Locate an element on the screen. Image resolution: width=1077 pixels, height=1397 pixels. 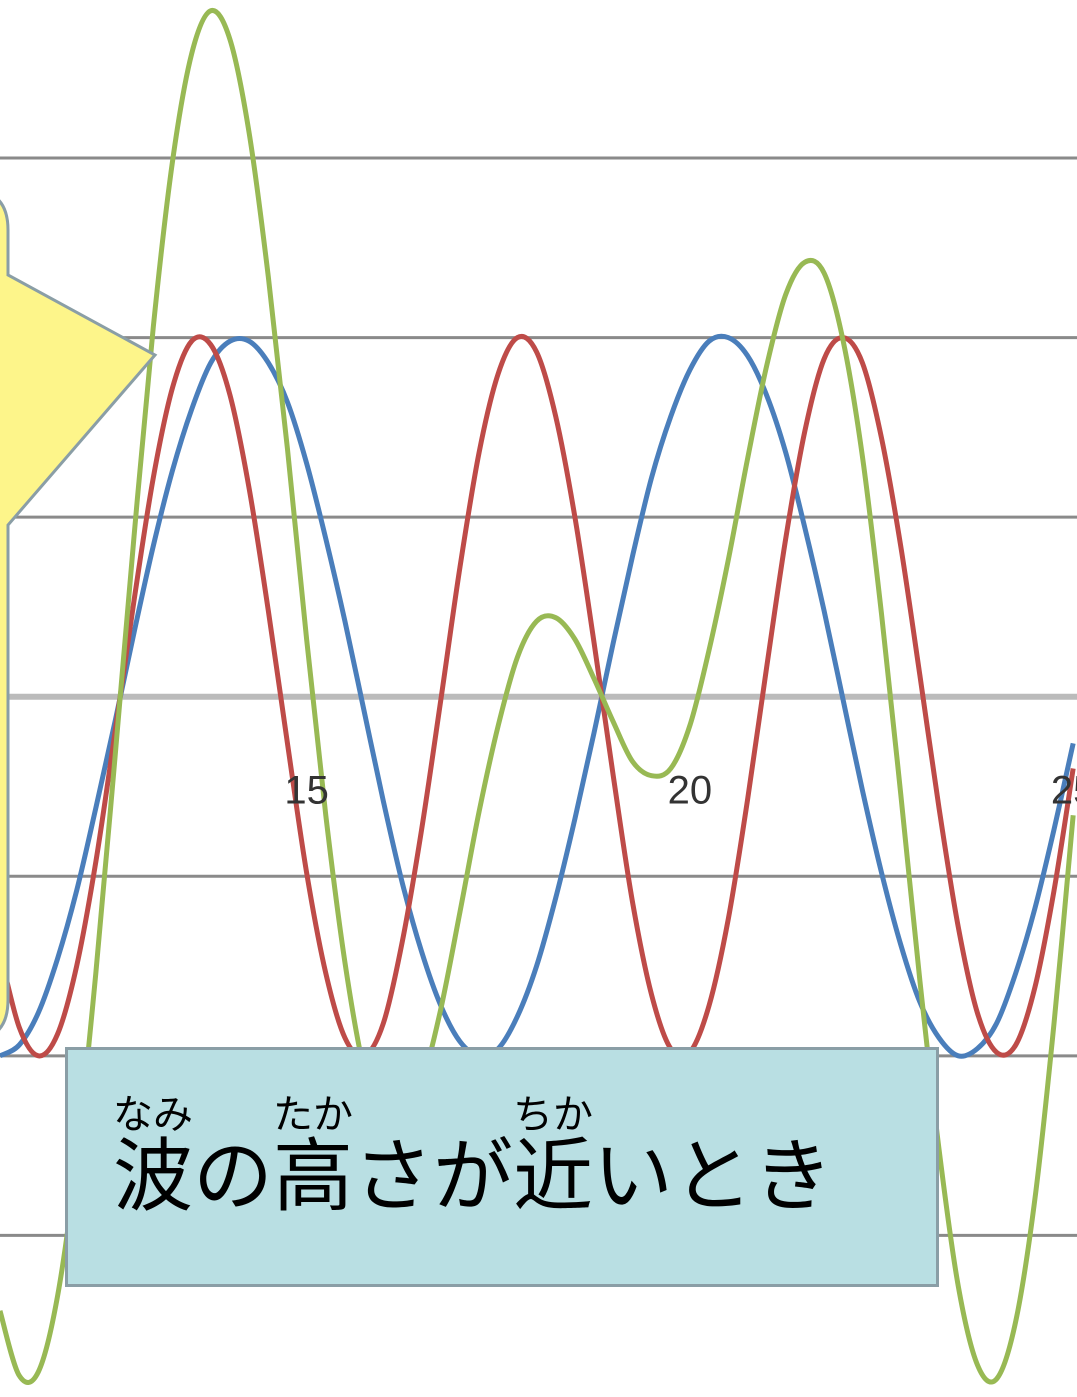
annotation-box: 波なみの高たかさが近ちかいとき is located at coordinates (502, 1167).